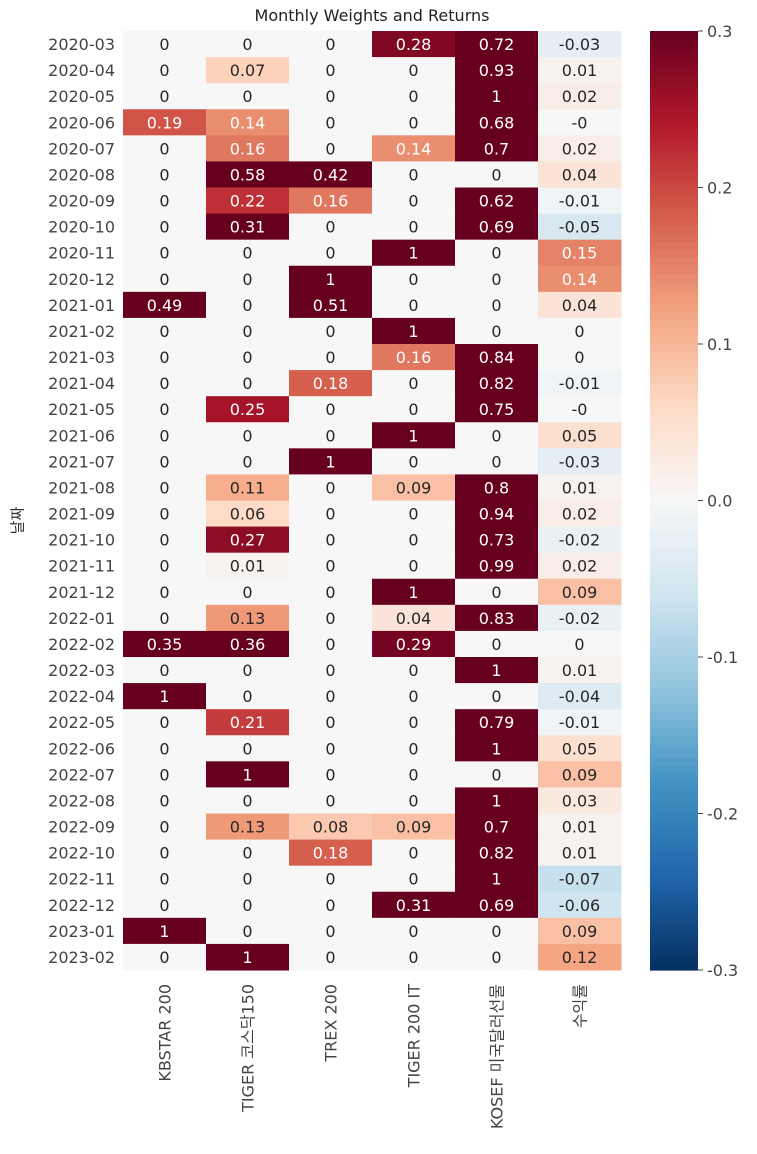 This screenshot has width=757, height=1154. Describe the element at coordinates (580, 514) in the screenshot. I see `cell-label: 0.02` at that location.